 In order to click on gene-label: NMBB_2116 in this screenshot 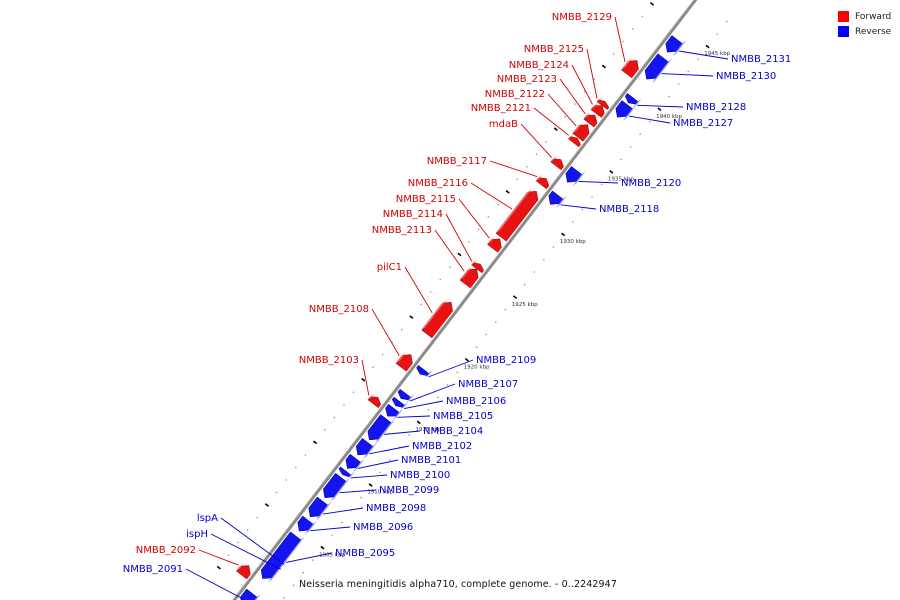, I will do `click(438, 183)`.